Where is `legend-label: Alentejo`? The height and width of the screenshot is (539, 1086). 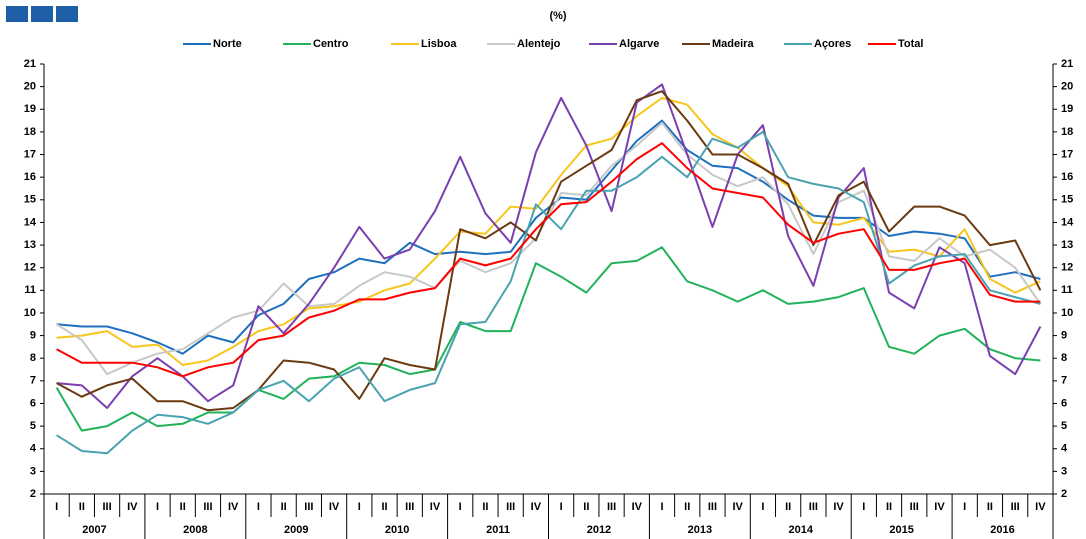 legend-label: Alentejo is located at coordinates (539, 44).